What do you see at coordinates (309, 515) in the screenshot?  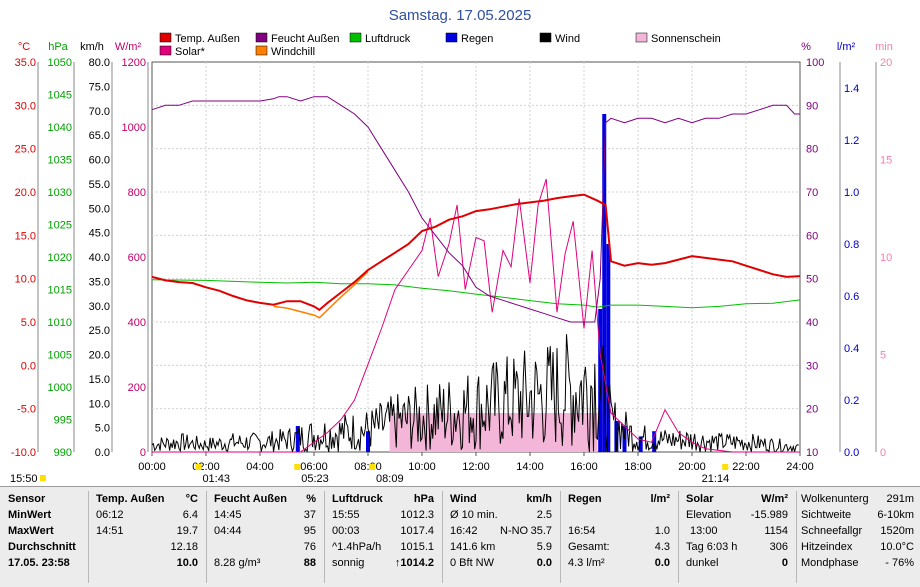 I see `humidity-min-value: 37` at bounding box center [309, 515].